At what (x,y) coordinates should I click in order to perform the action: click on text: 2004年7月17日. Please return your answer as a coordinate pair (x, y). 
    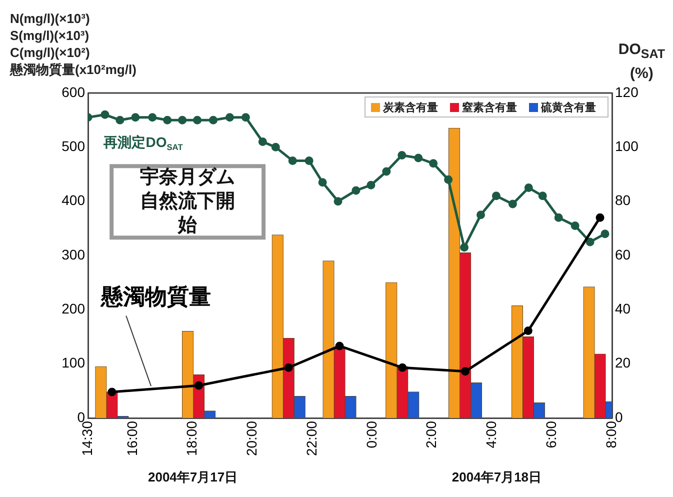
    Looking at the image, I should click on (193, 477).